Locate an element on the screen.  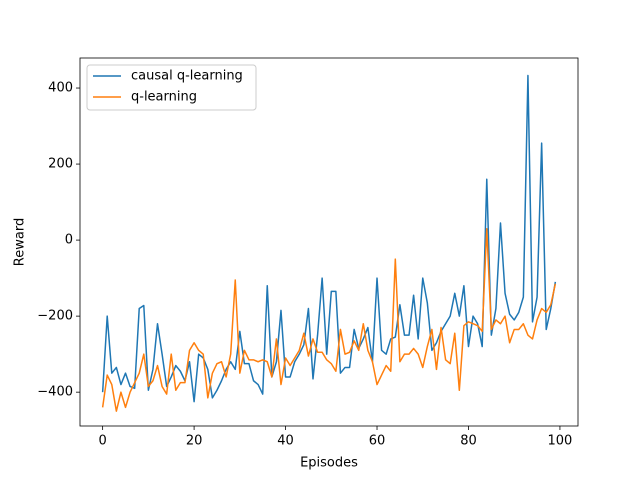
x-tick-label: 40 is located at coordinates (285, 441).